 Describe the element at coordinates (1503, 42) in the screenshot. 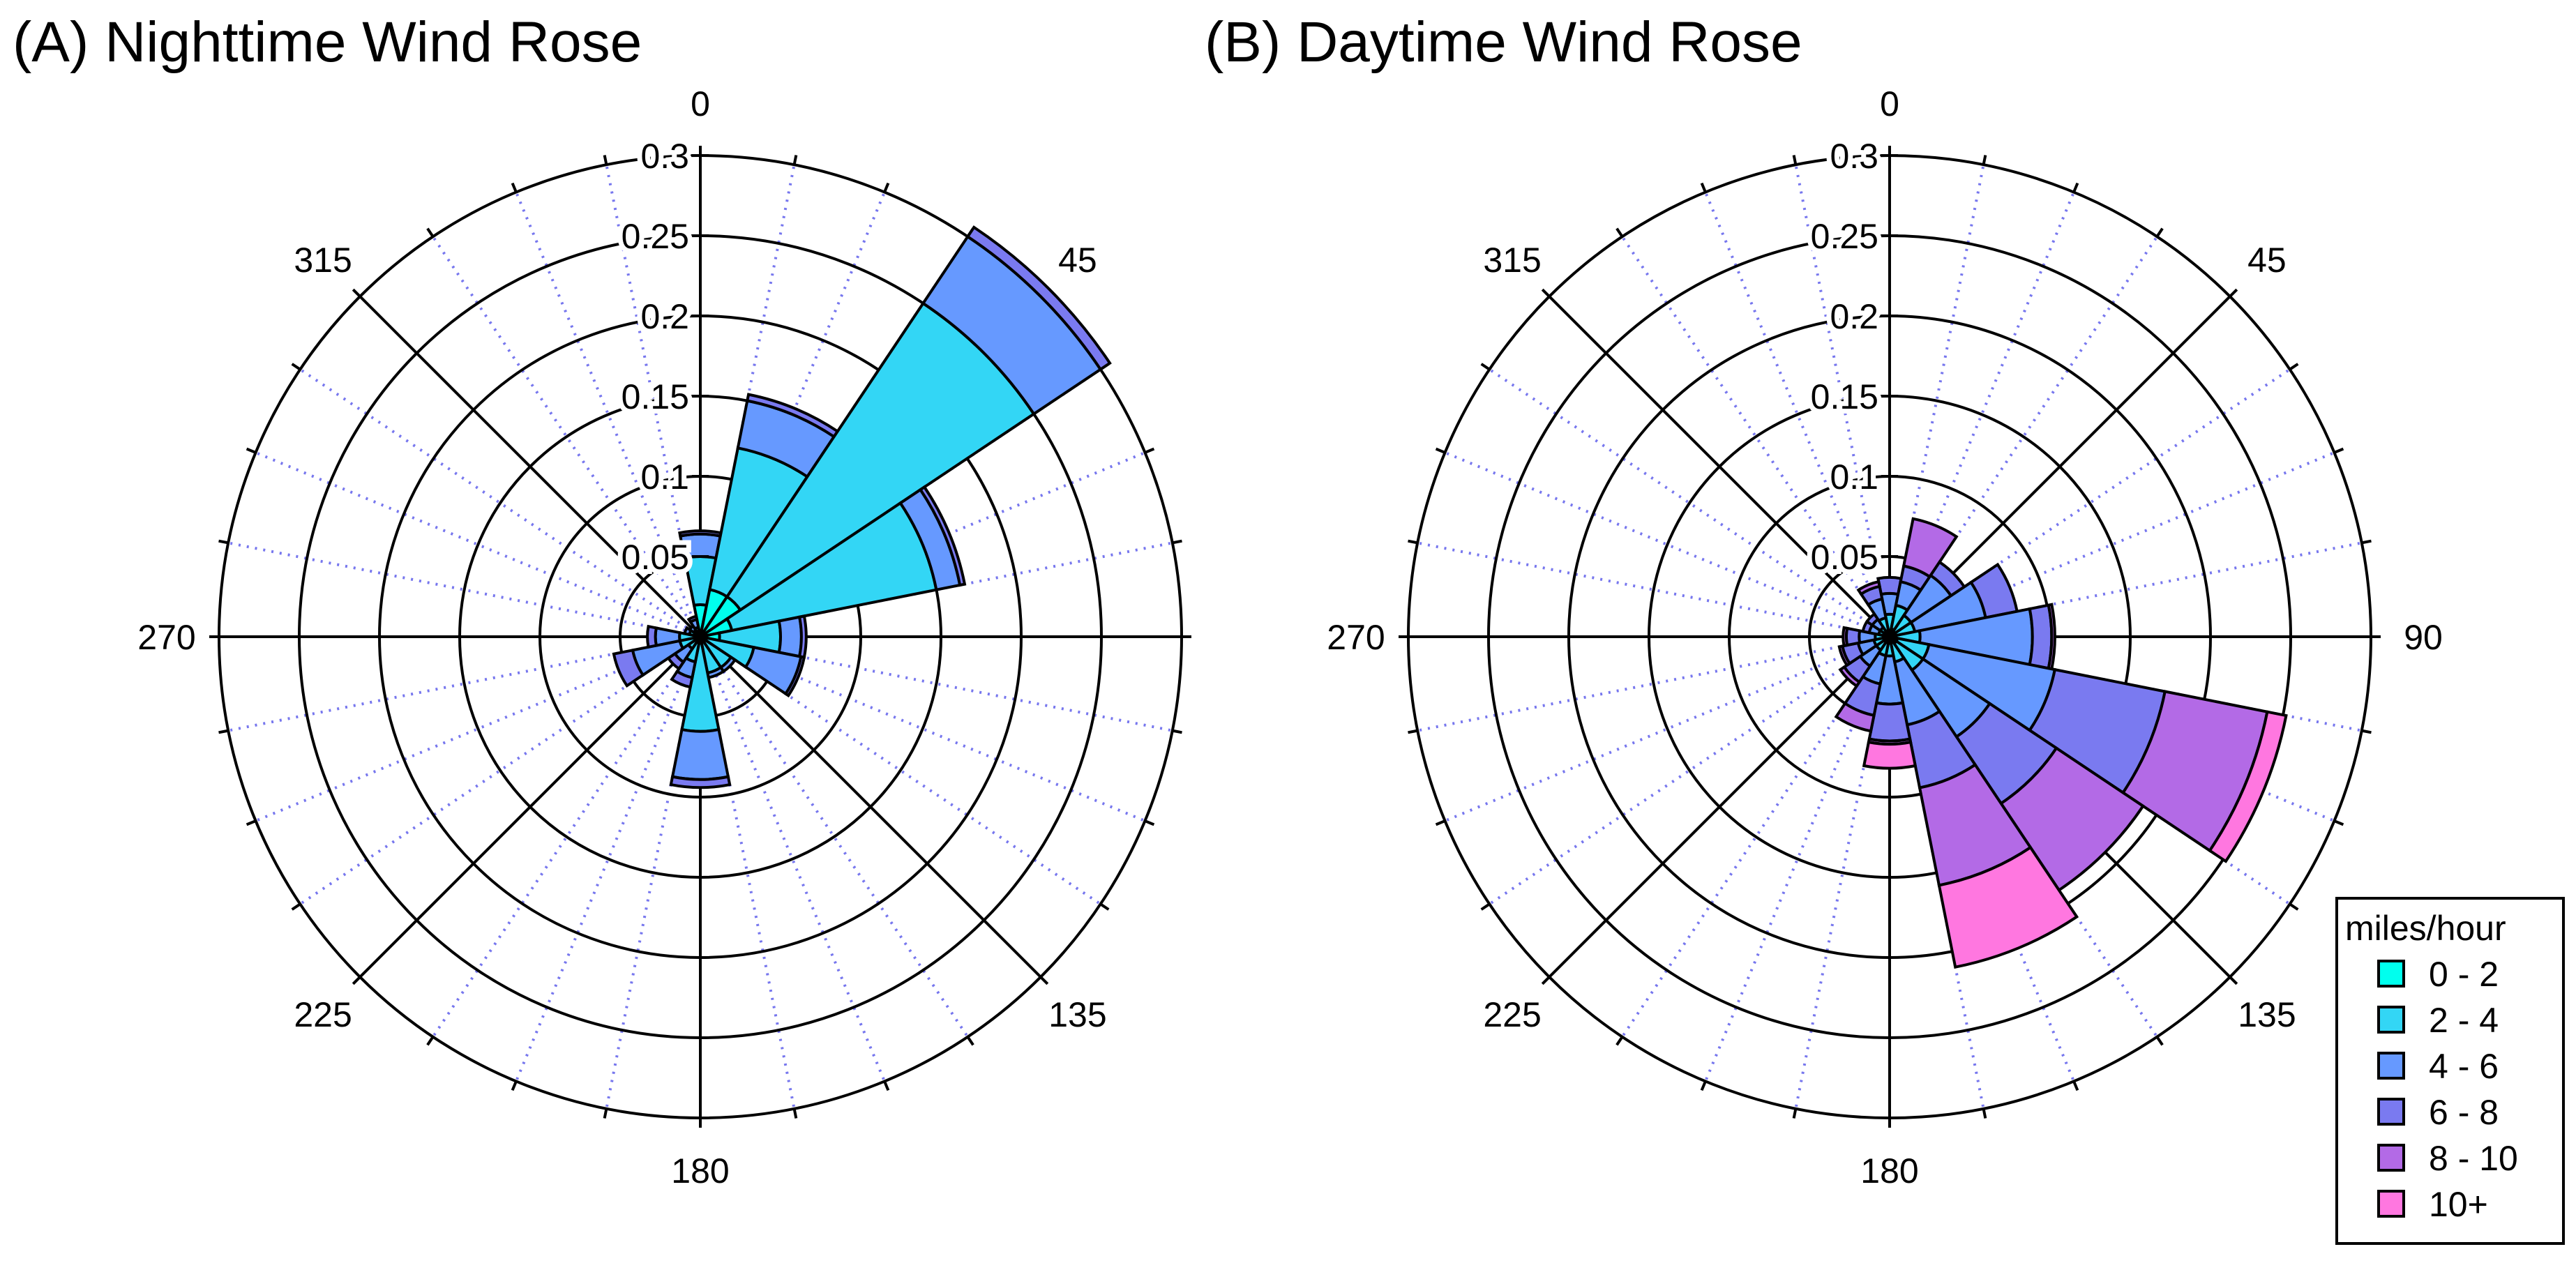

I see `chart-title: (B) Daytime Wind Rose` at that location.